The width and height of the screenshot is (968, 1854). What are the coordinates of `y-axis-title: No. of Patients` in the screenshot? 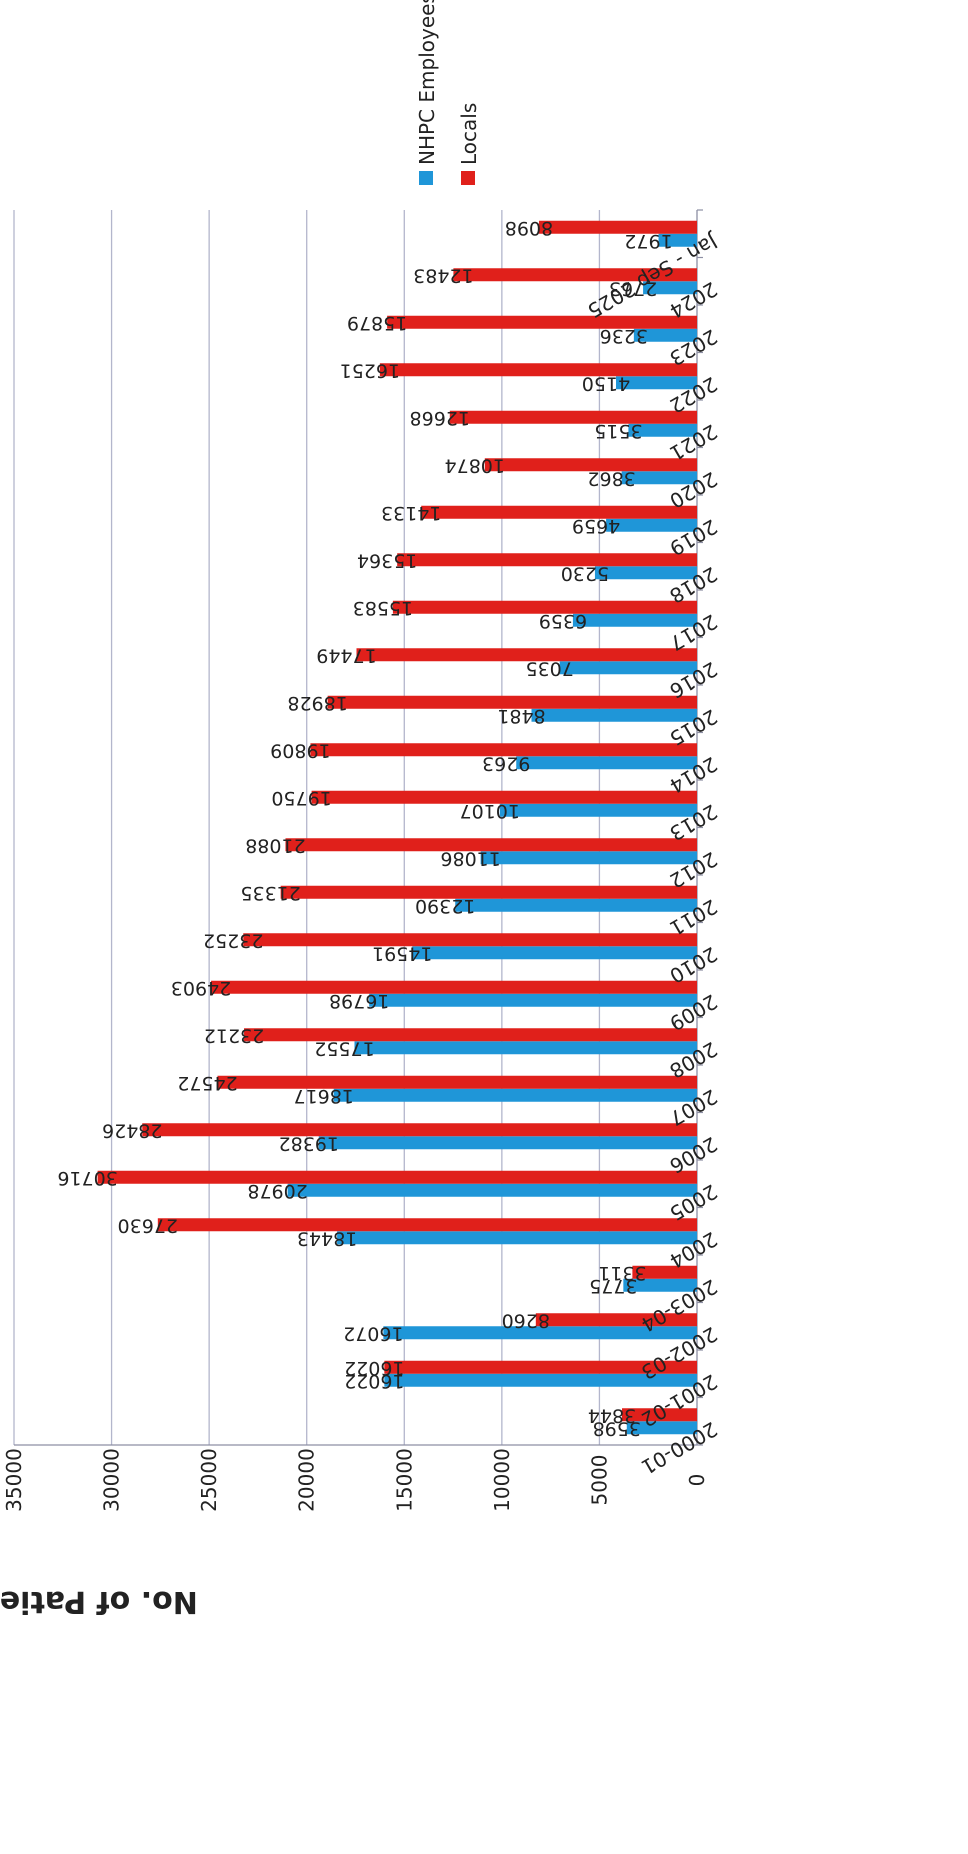 It's located at (99, 1601).